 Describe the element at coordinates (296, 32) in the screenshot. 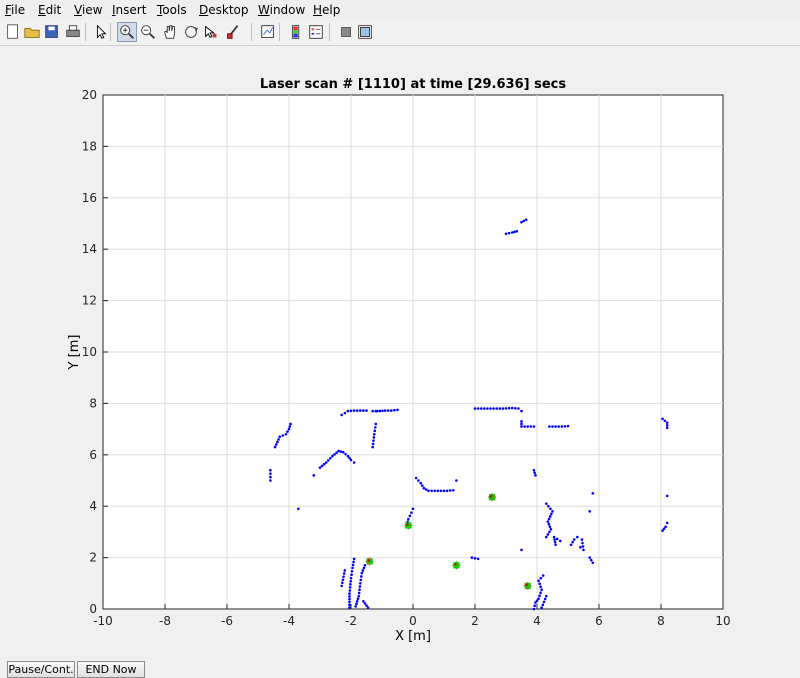

I see `colorbar-button` at that location.